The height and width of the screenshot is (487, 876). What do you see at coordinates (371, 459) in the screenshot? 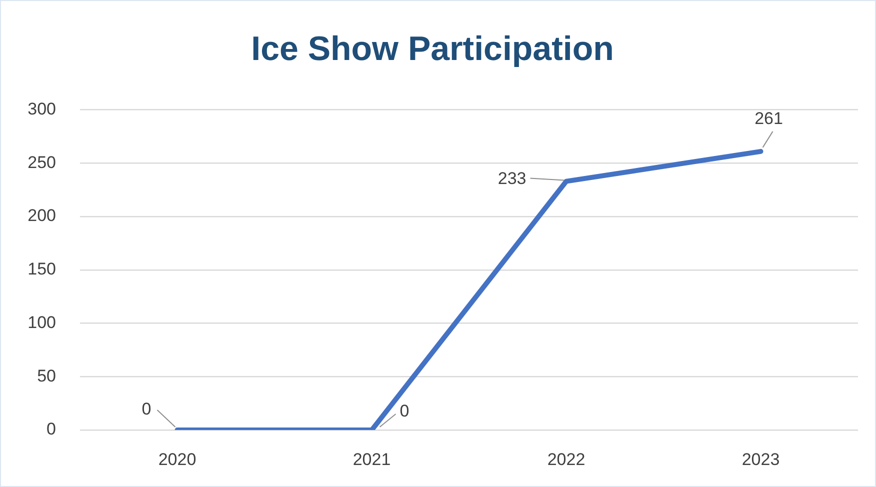
I see `x-tick-label: 2021` at bounding box center [371, 459].